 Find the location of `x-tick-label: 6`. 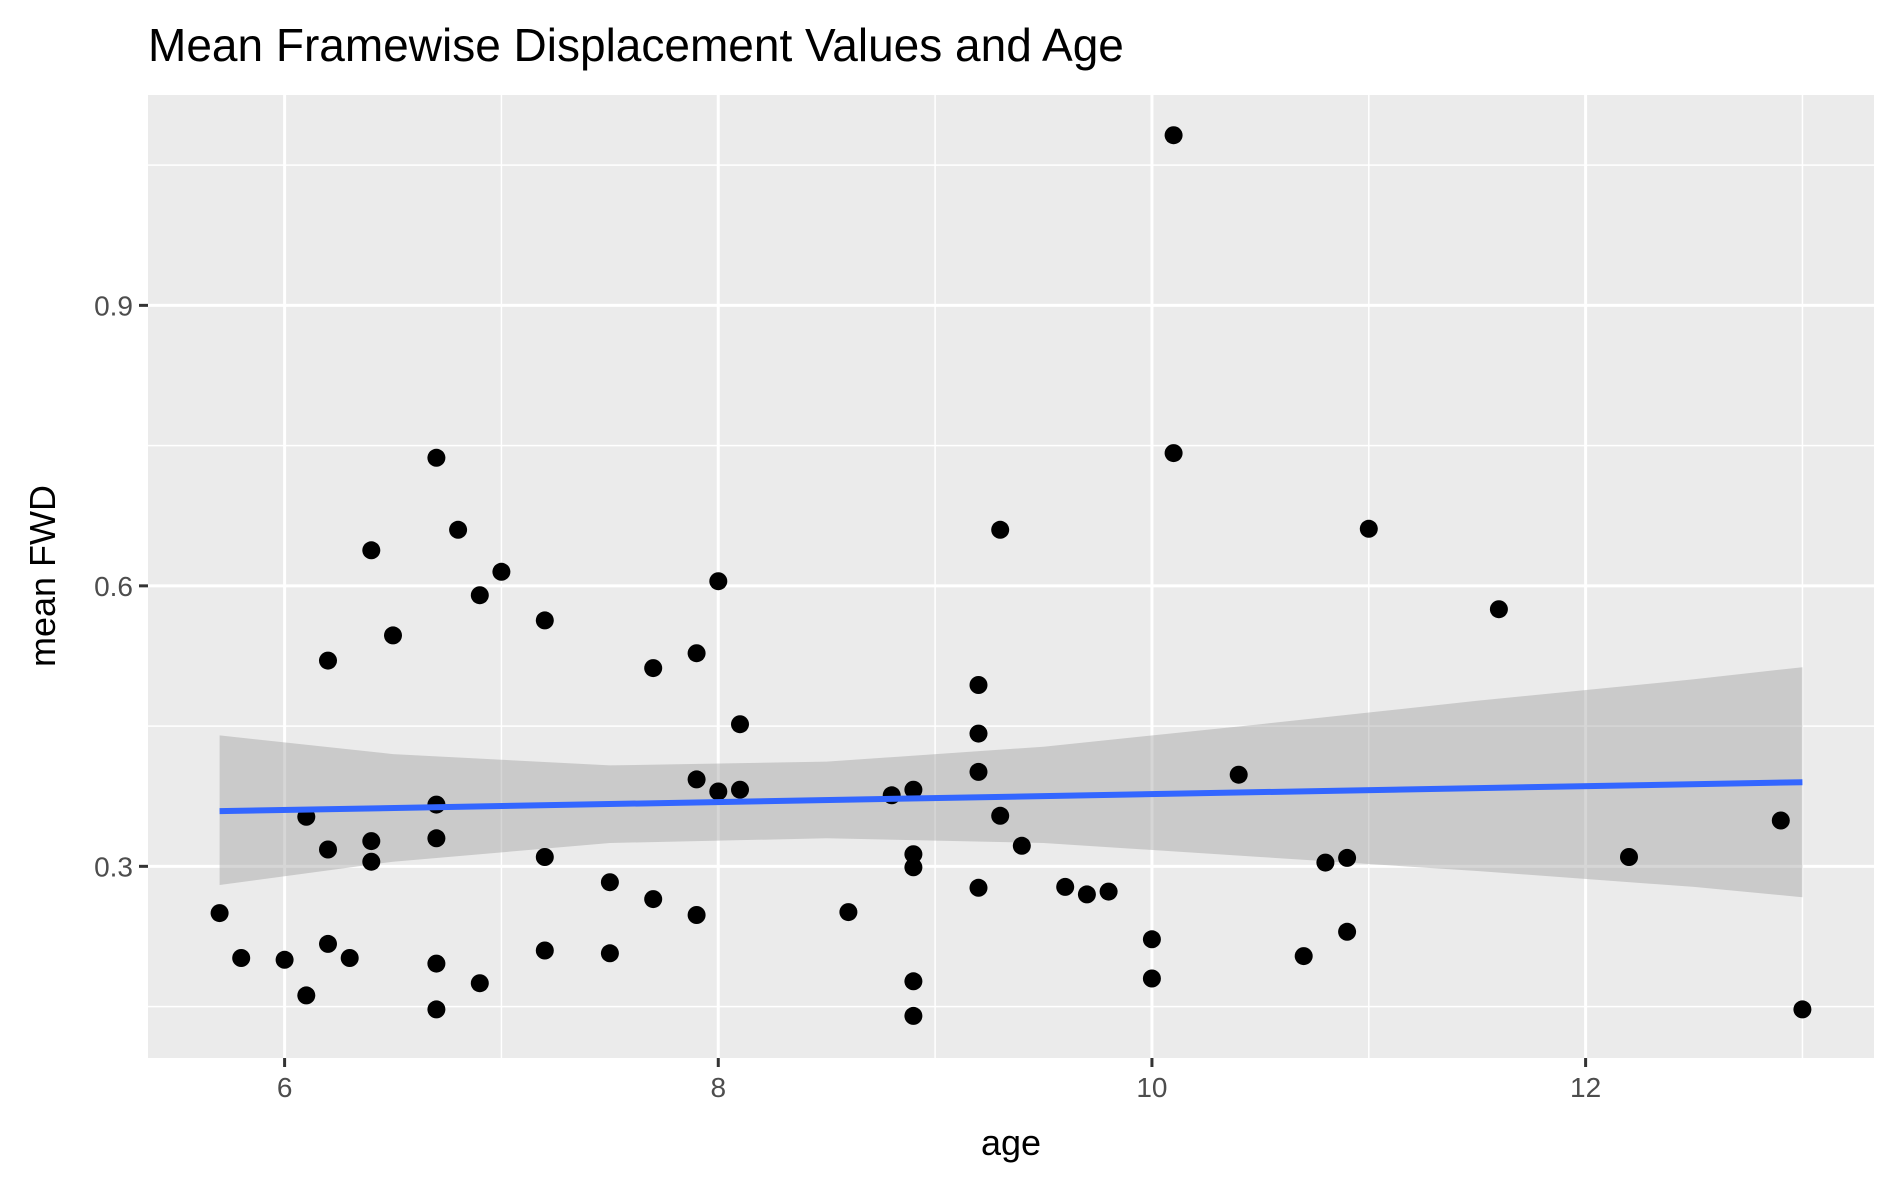

x-tick-label: 6 is located at coordinates (285, 1087).